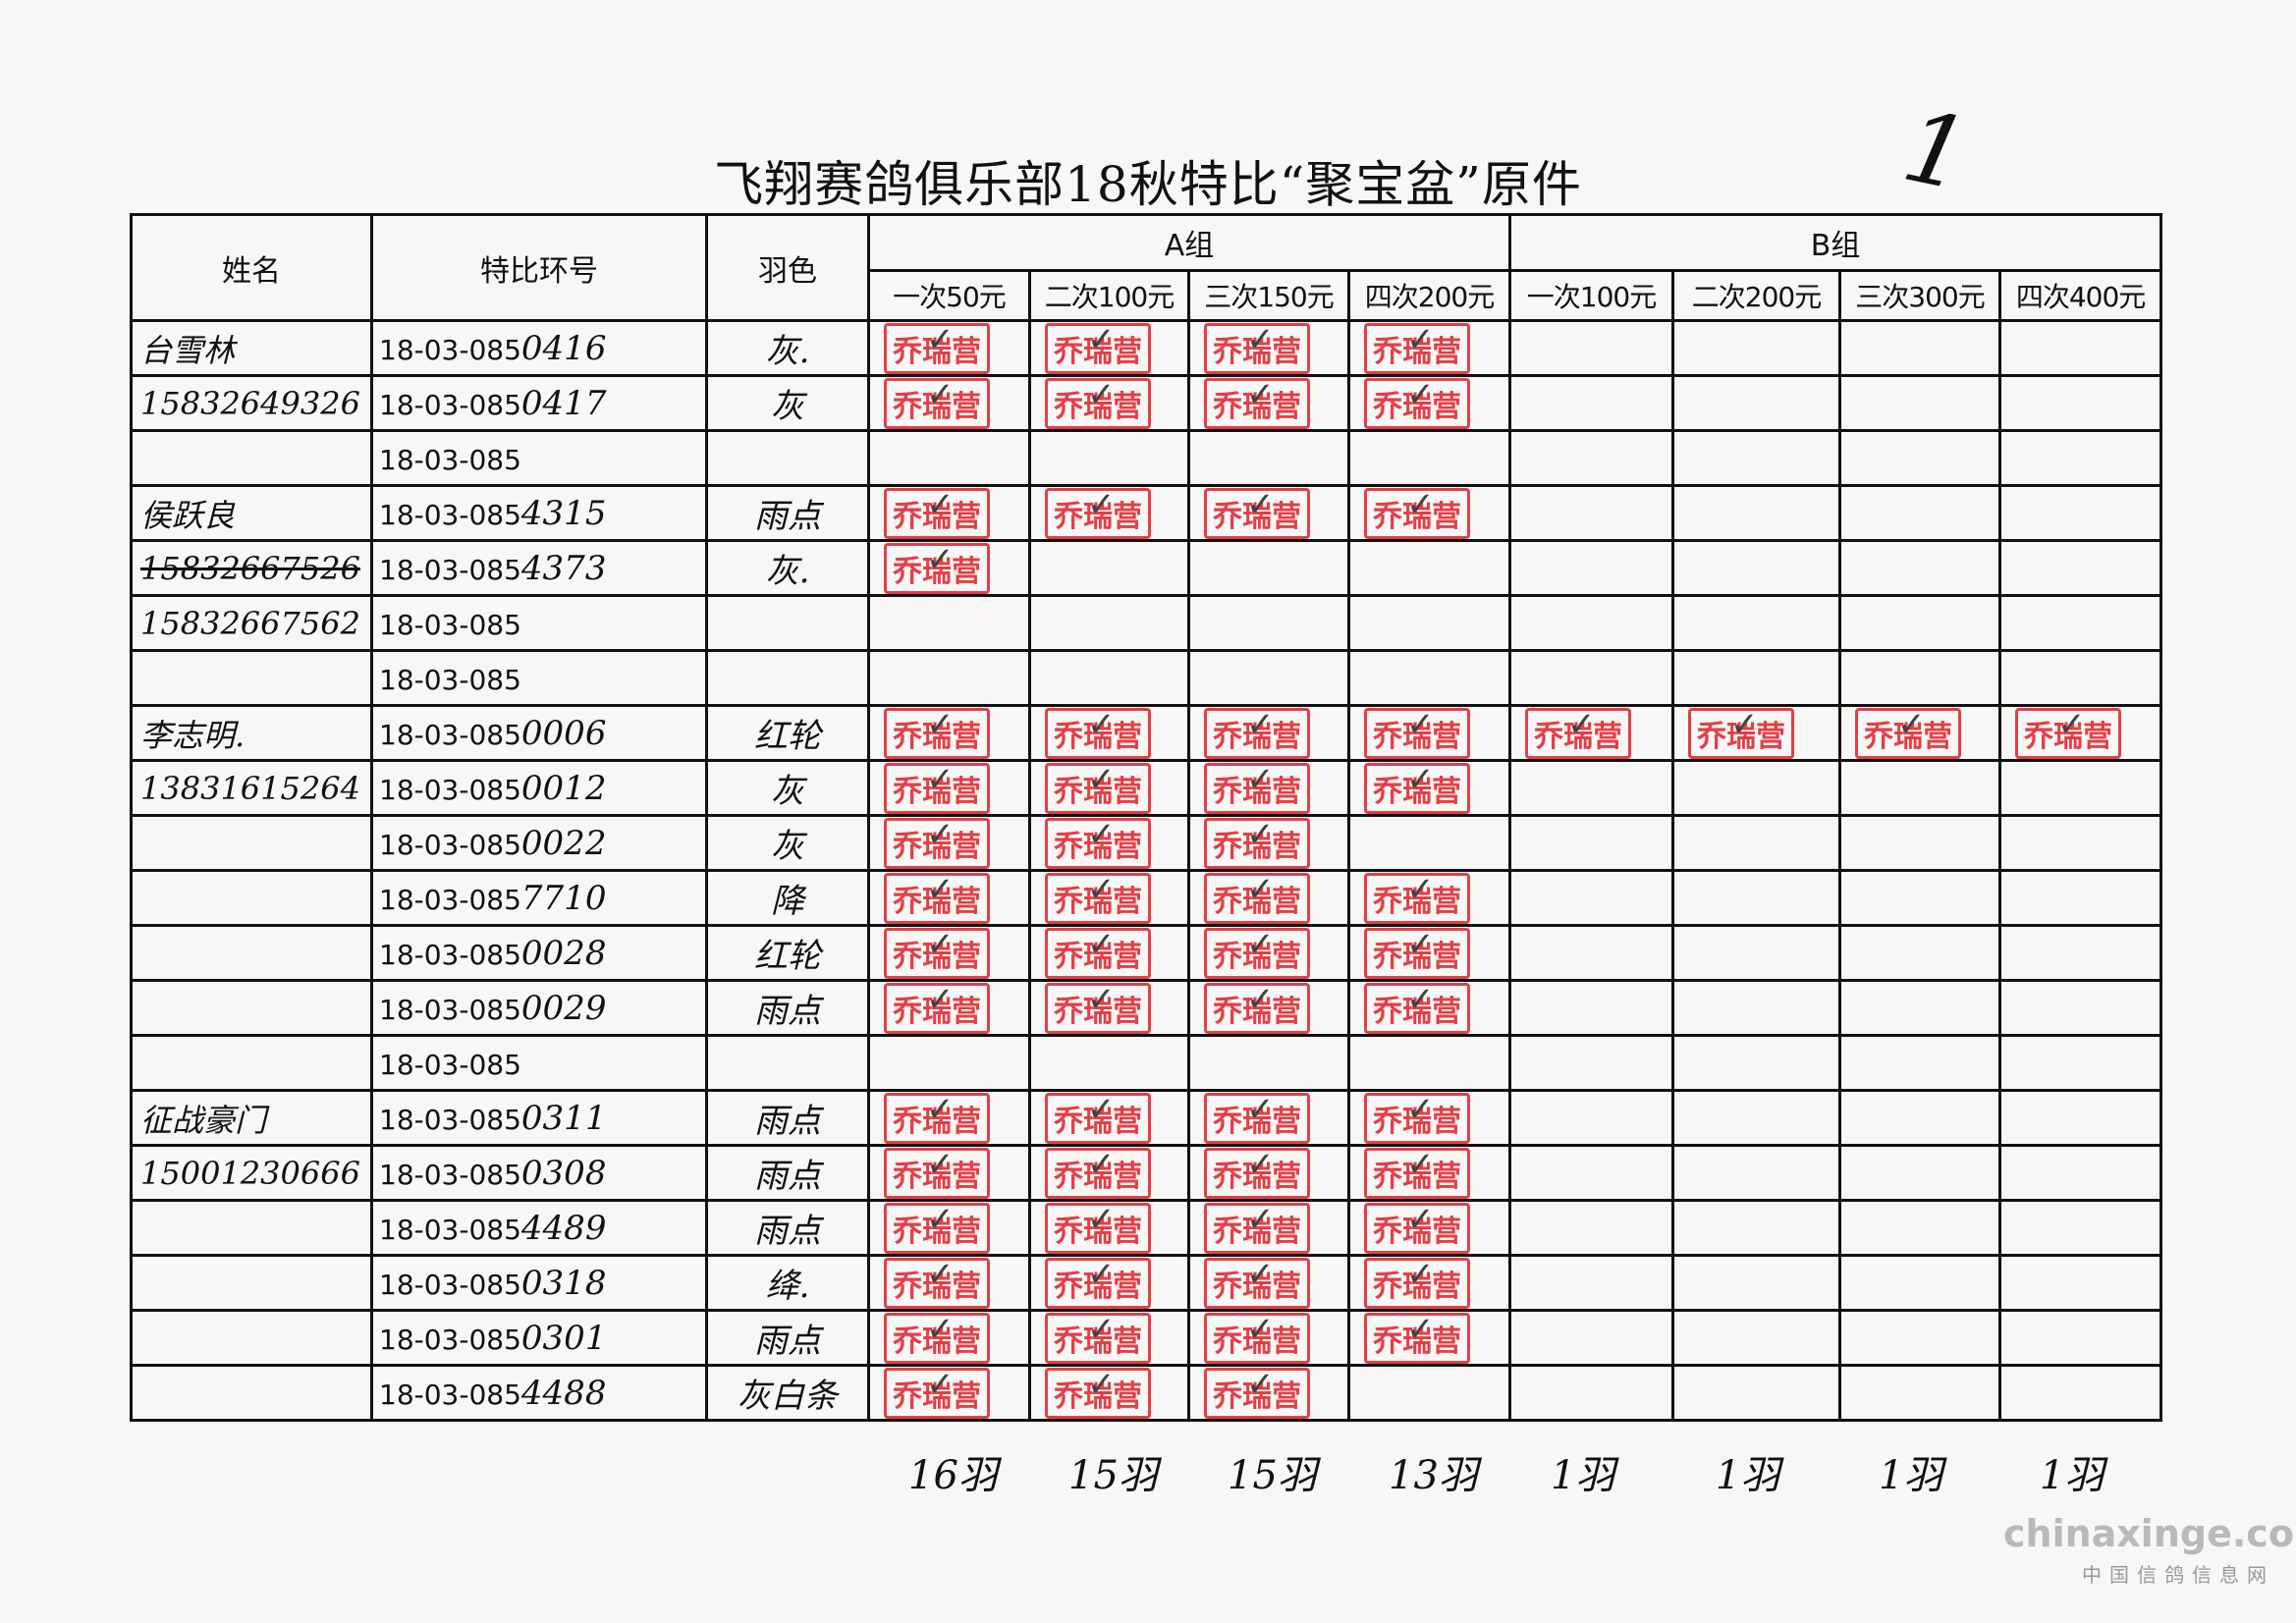 The height and width of the screenshot is (1623, 2296). Describe the element at coordinates (1429, 458) in the screenshot. I see `group-a-round-4-cell` at that location.